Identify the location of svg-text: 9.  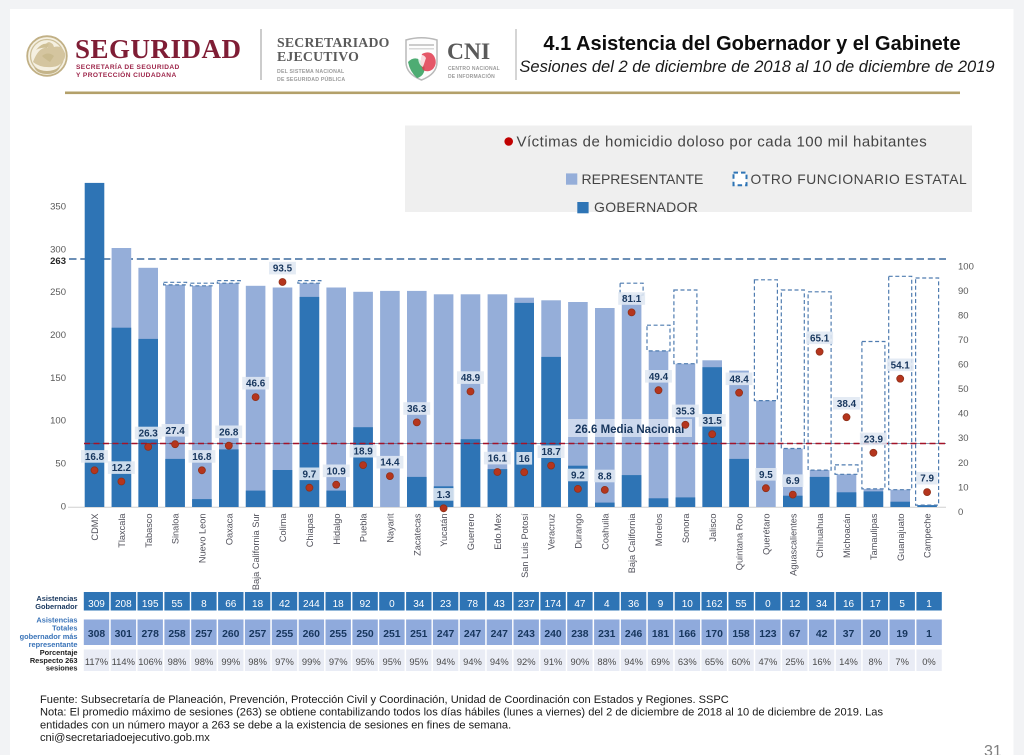
(661, 604).